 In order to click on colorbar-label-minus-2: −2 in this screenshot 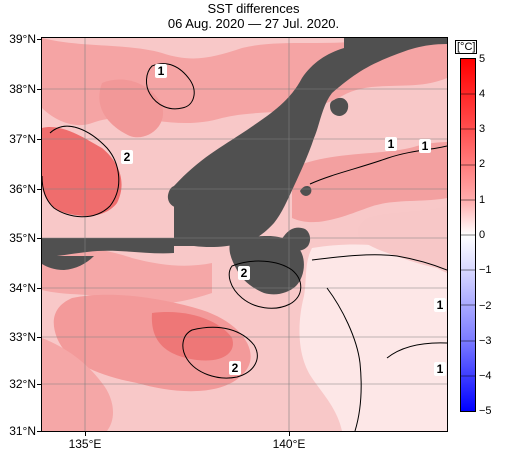, I will do `click(485, 306)`.